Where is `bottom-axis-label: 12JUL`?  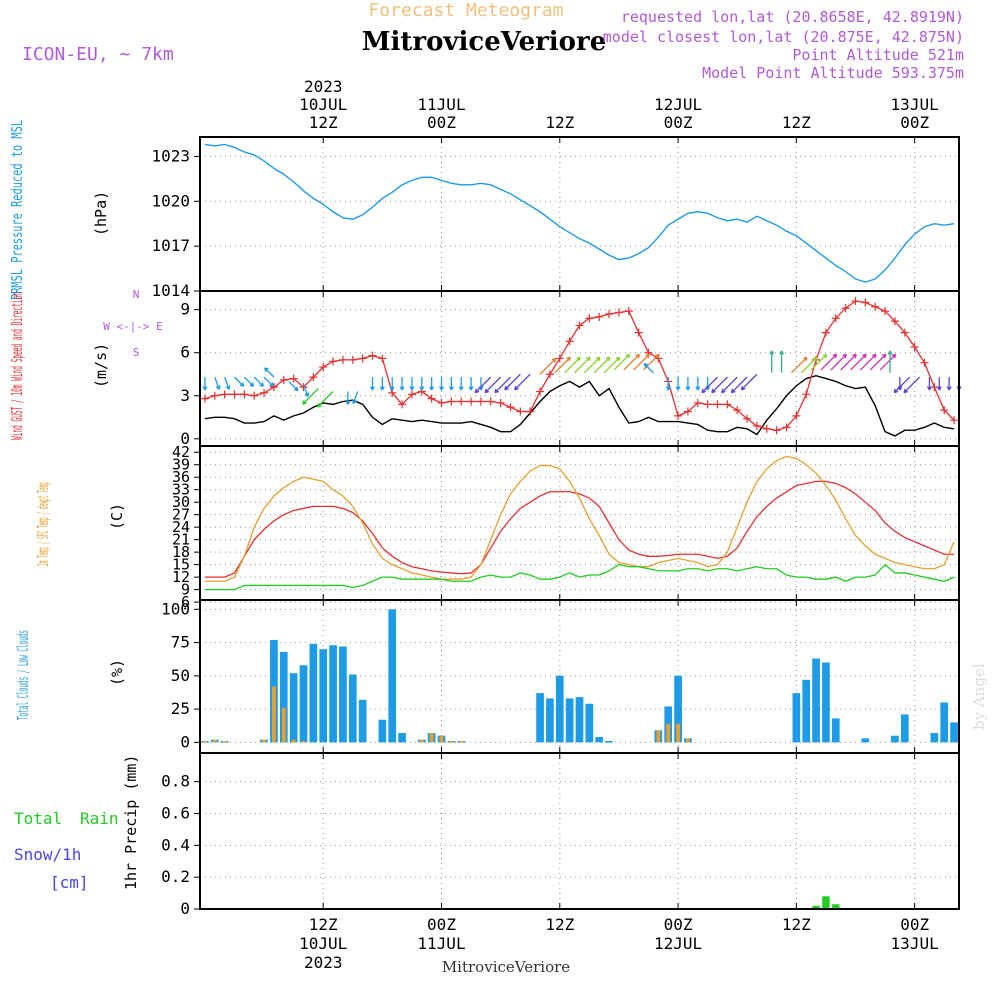
bottom-axis-label: 12JUL is located at coordinates (678, 943).